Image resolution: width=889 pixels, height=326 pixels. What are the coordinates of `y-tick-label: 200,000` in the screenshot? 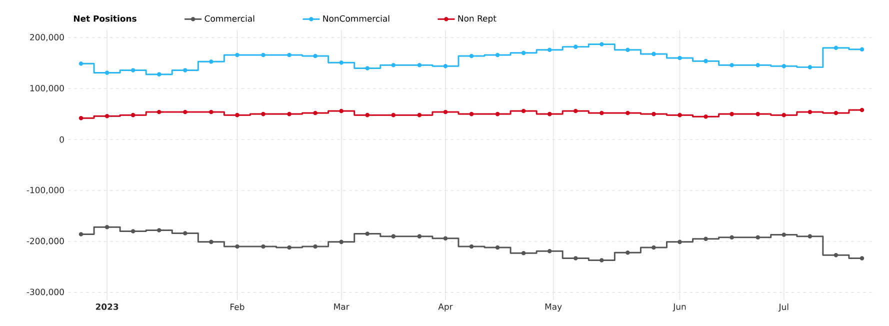 It's located at (47, 38).